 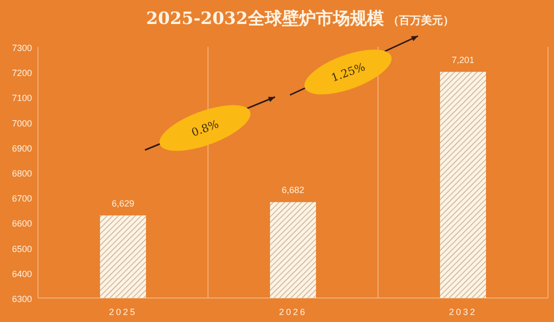 What do you see at coordinates (293, 312) in the screenshot?
I see `x-tick-label: 2026` at bounding box center [293, 312].